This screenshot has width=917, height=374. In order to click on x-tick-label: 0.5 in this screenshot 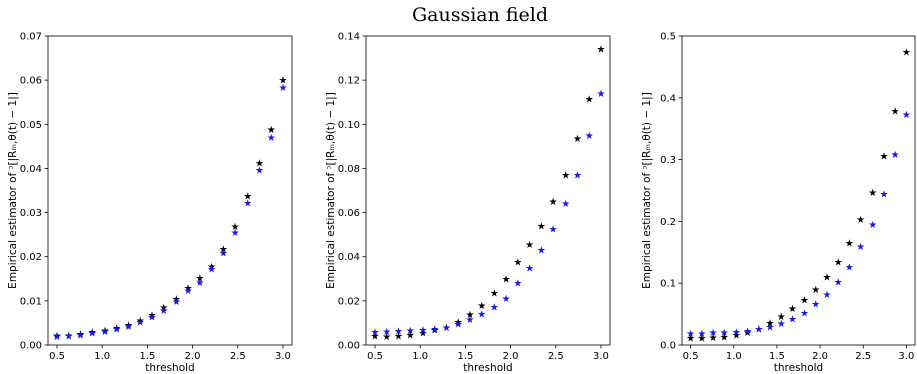, I will do `click(57, 356)`.